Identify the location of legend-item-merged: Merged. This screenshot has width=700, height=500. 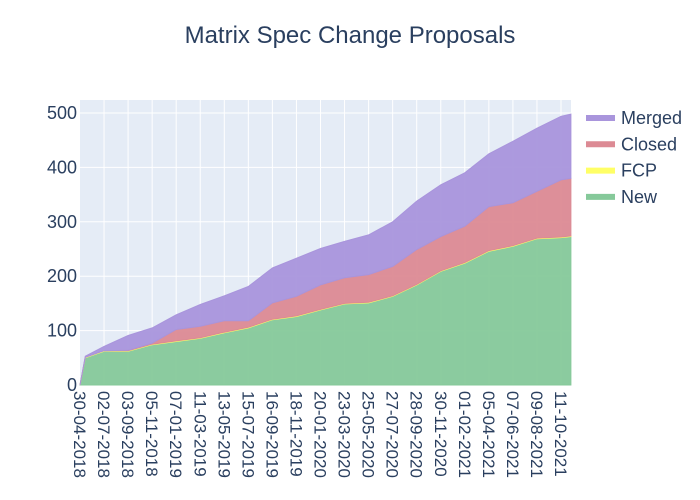
(634, 118).